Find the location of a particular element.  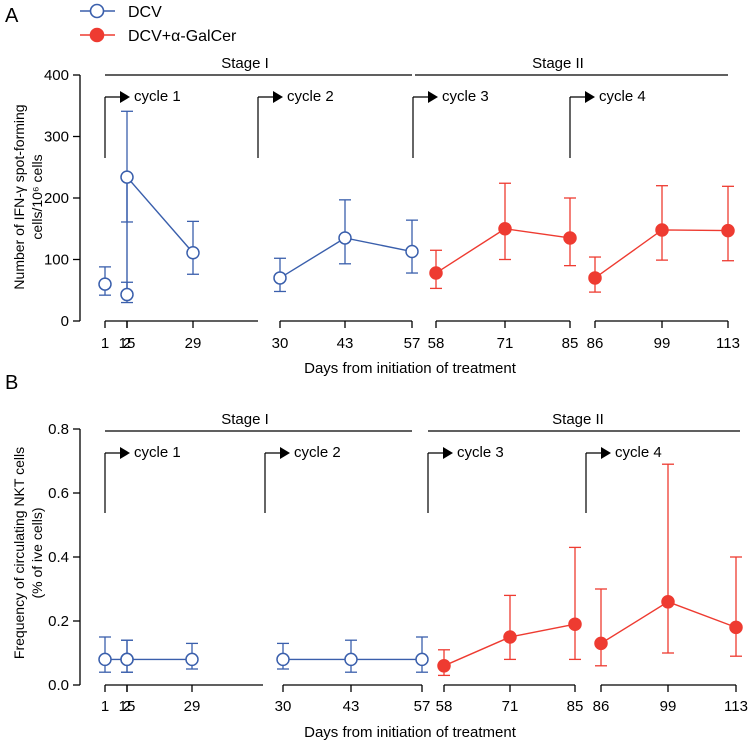

y-tick-label: 0.2 is located at coordinates (58, 621).